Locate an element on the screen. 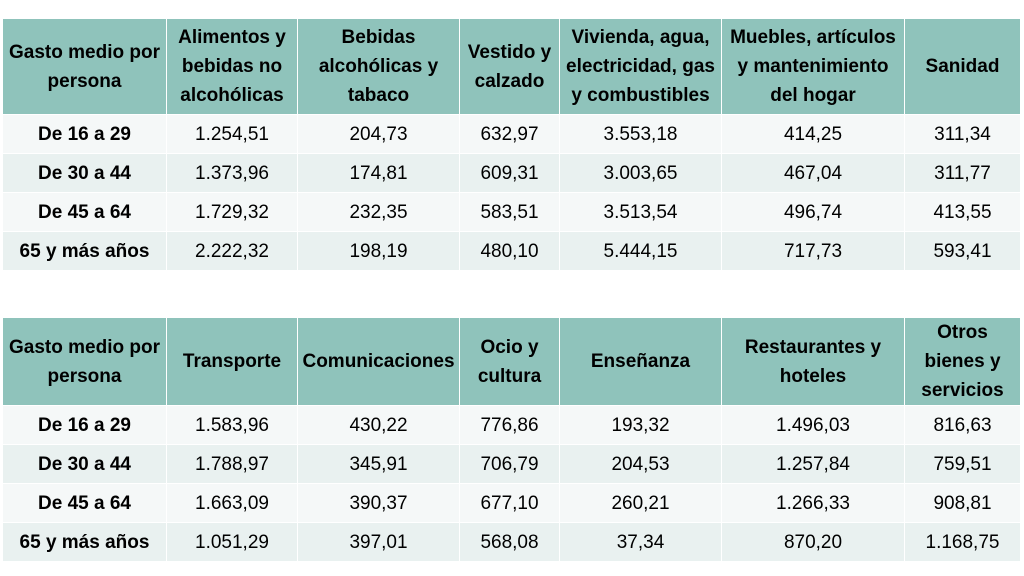  cell: 2.222,32 is located at coordinates (232, 251).